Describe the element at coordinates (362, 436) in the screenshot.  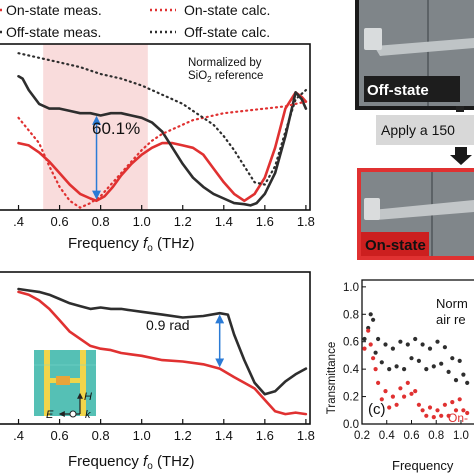
I see `x-tick-label: 0.2` at that location.